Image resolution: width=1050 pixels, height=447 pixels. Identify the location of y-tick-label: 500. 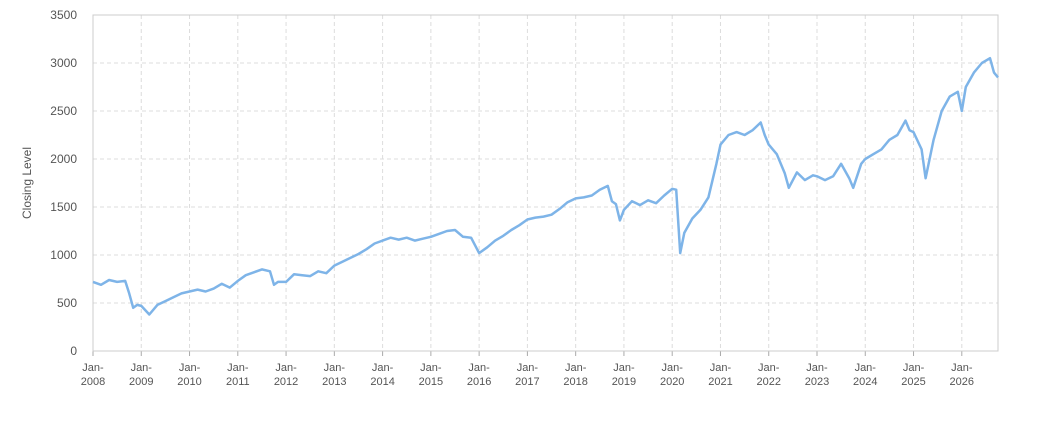
(67, 303).